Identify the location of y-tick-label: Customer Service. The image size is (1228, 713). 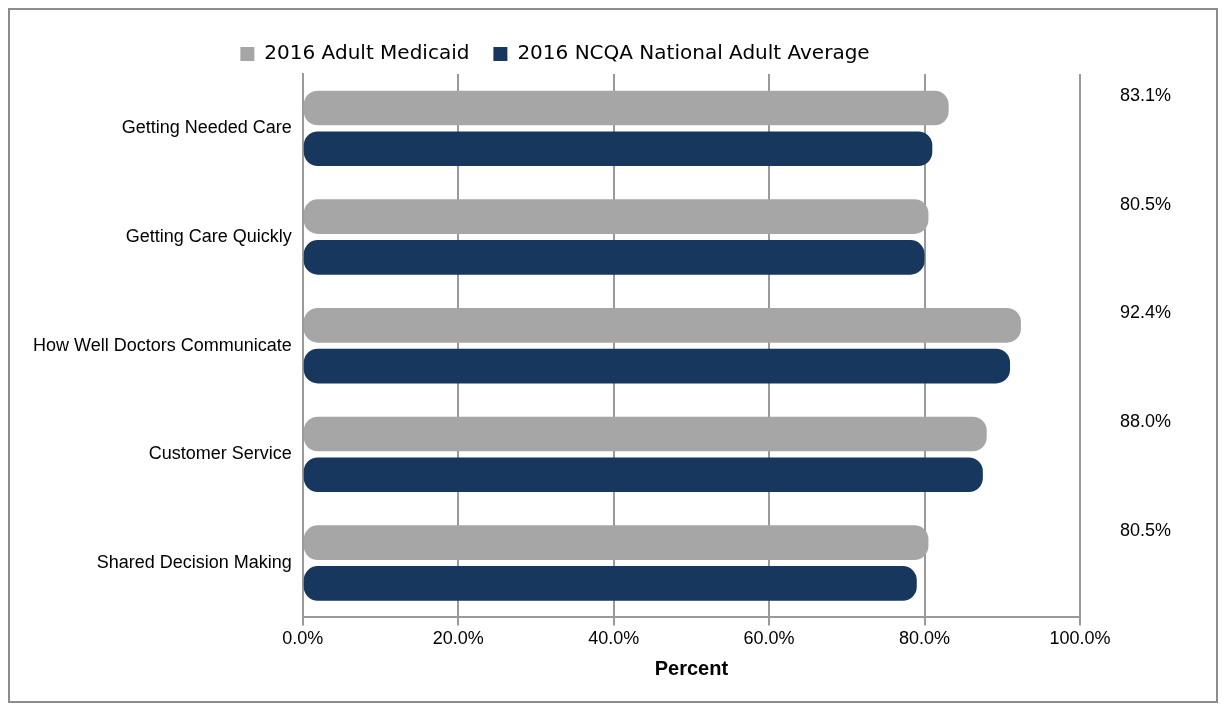
(220, 453).